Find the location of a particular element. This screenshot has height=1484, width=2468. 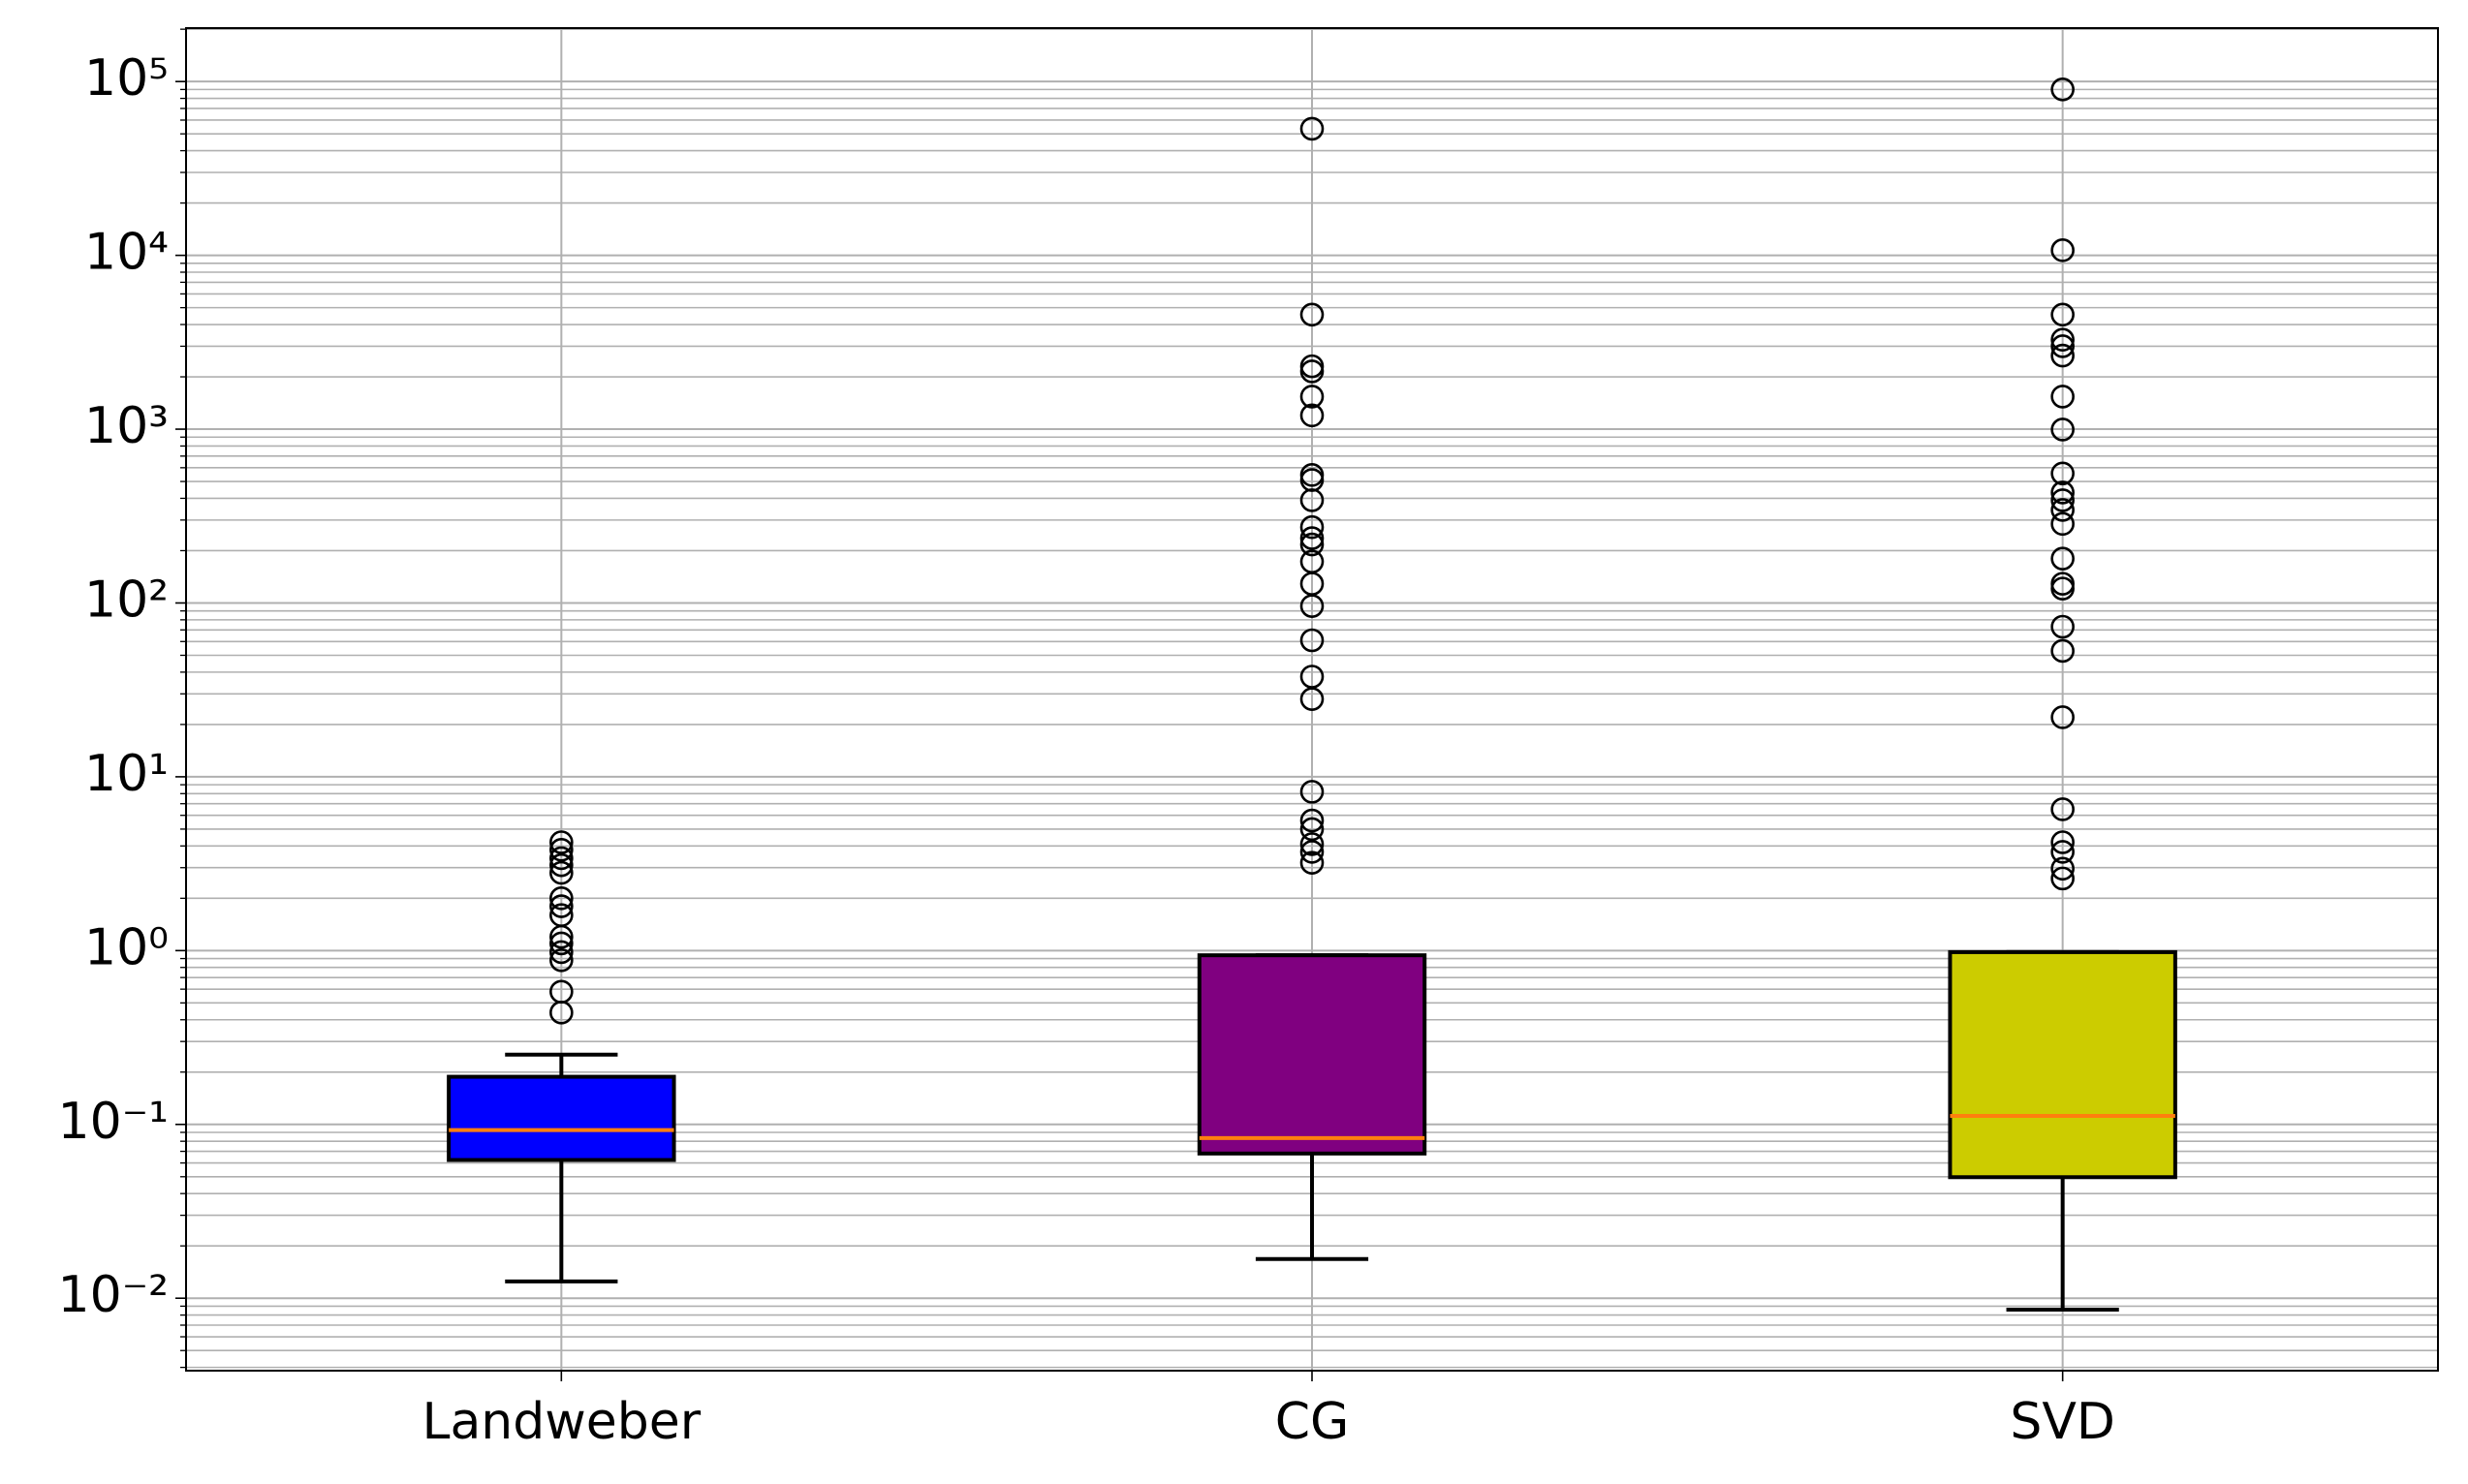

y-tick-label: 10¹ is located at coordinates (127, 774).